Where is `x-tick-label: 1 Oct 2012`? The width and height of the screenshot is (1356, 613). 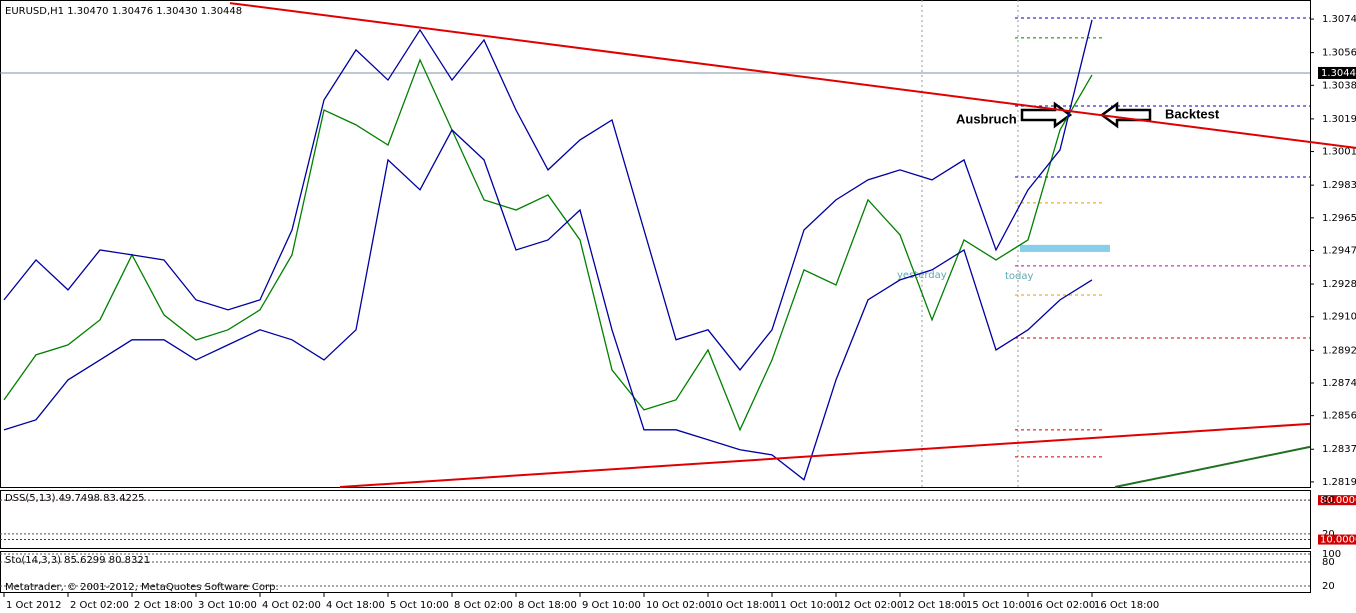 x-tick-label: 1 Oct 2012 is located at coordinates (33, 605).